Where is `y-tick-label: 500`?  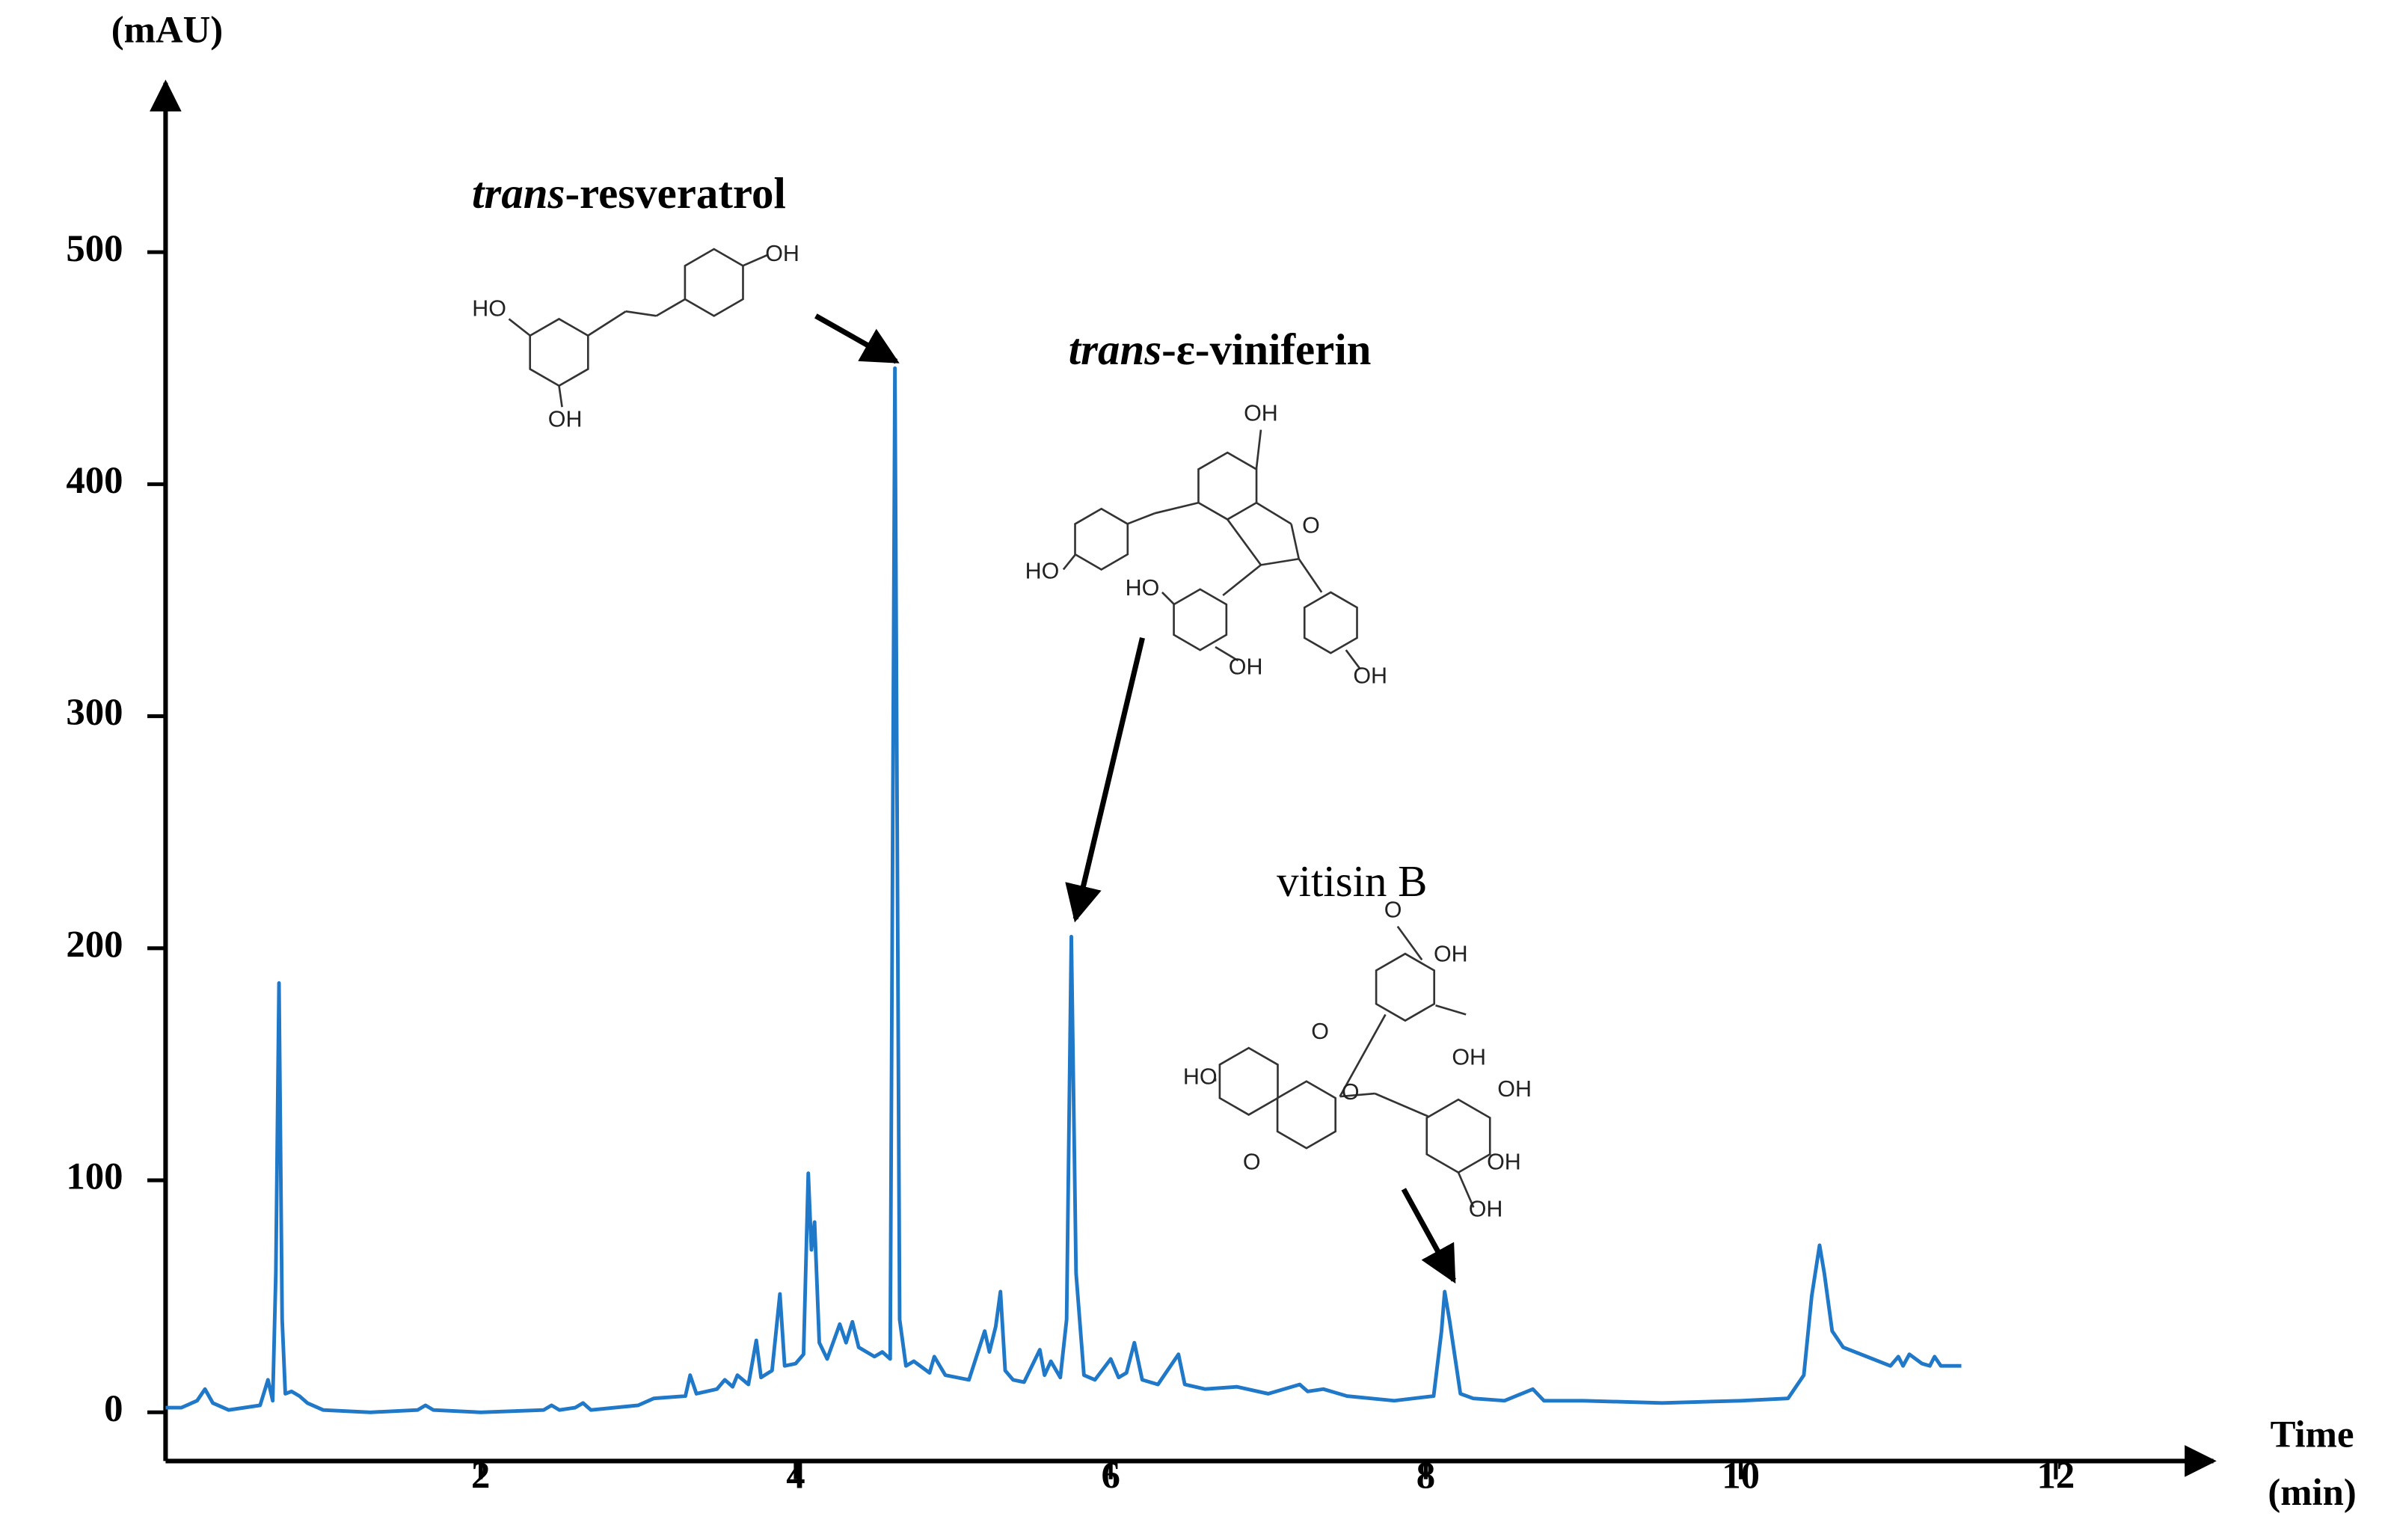
y-tick-label: 500 is located at coordinates (94, 248).